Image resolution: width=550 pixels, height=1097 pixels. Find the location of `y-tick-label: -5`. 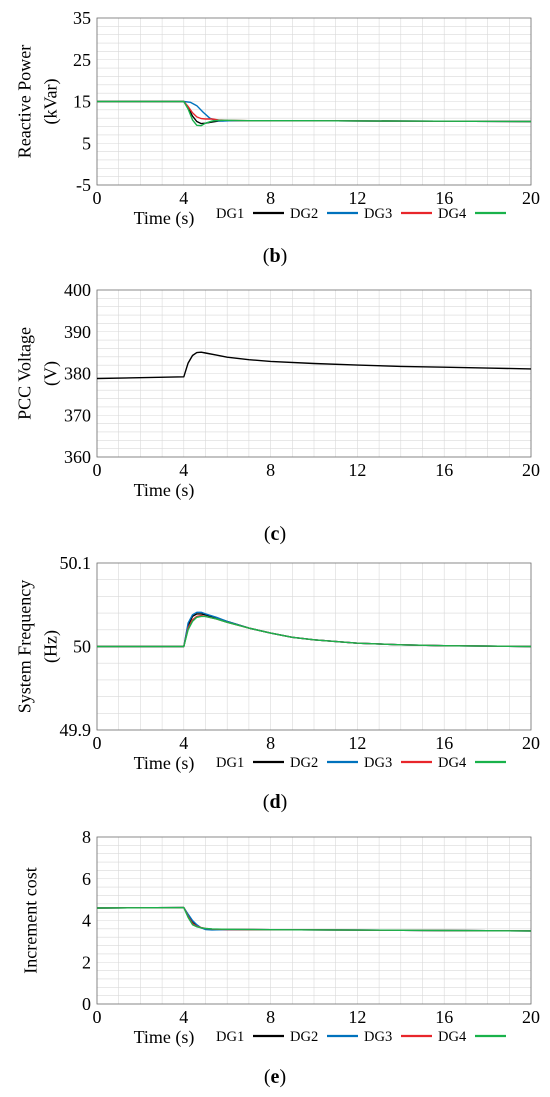

y-tick-label: -5 is located at coordinates (83, 185).